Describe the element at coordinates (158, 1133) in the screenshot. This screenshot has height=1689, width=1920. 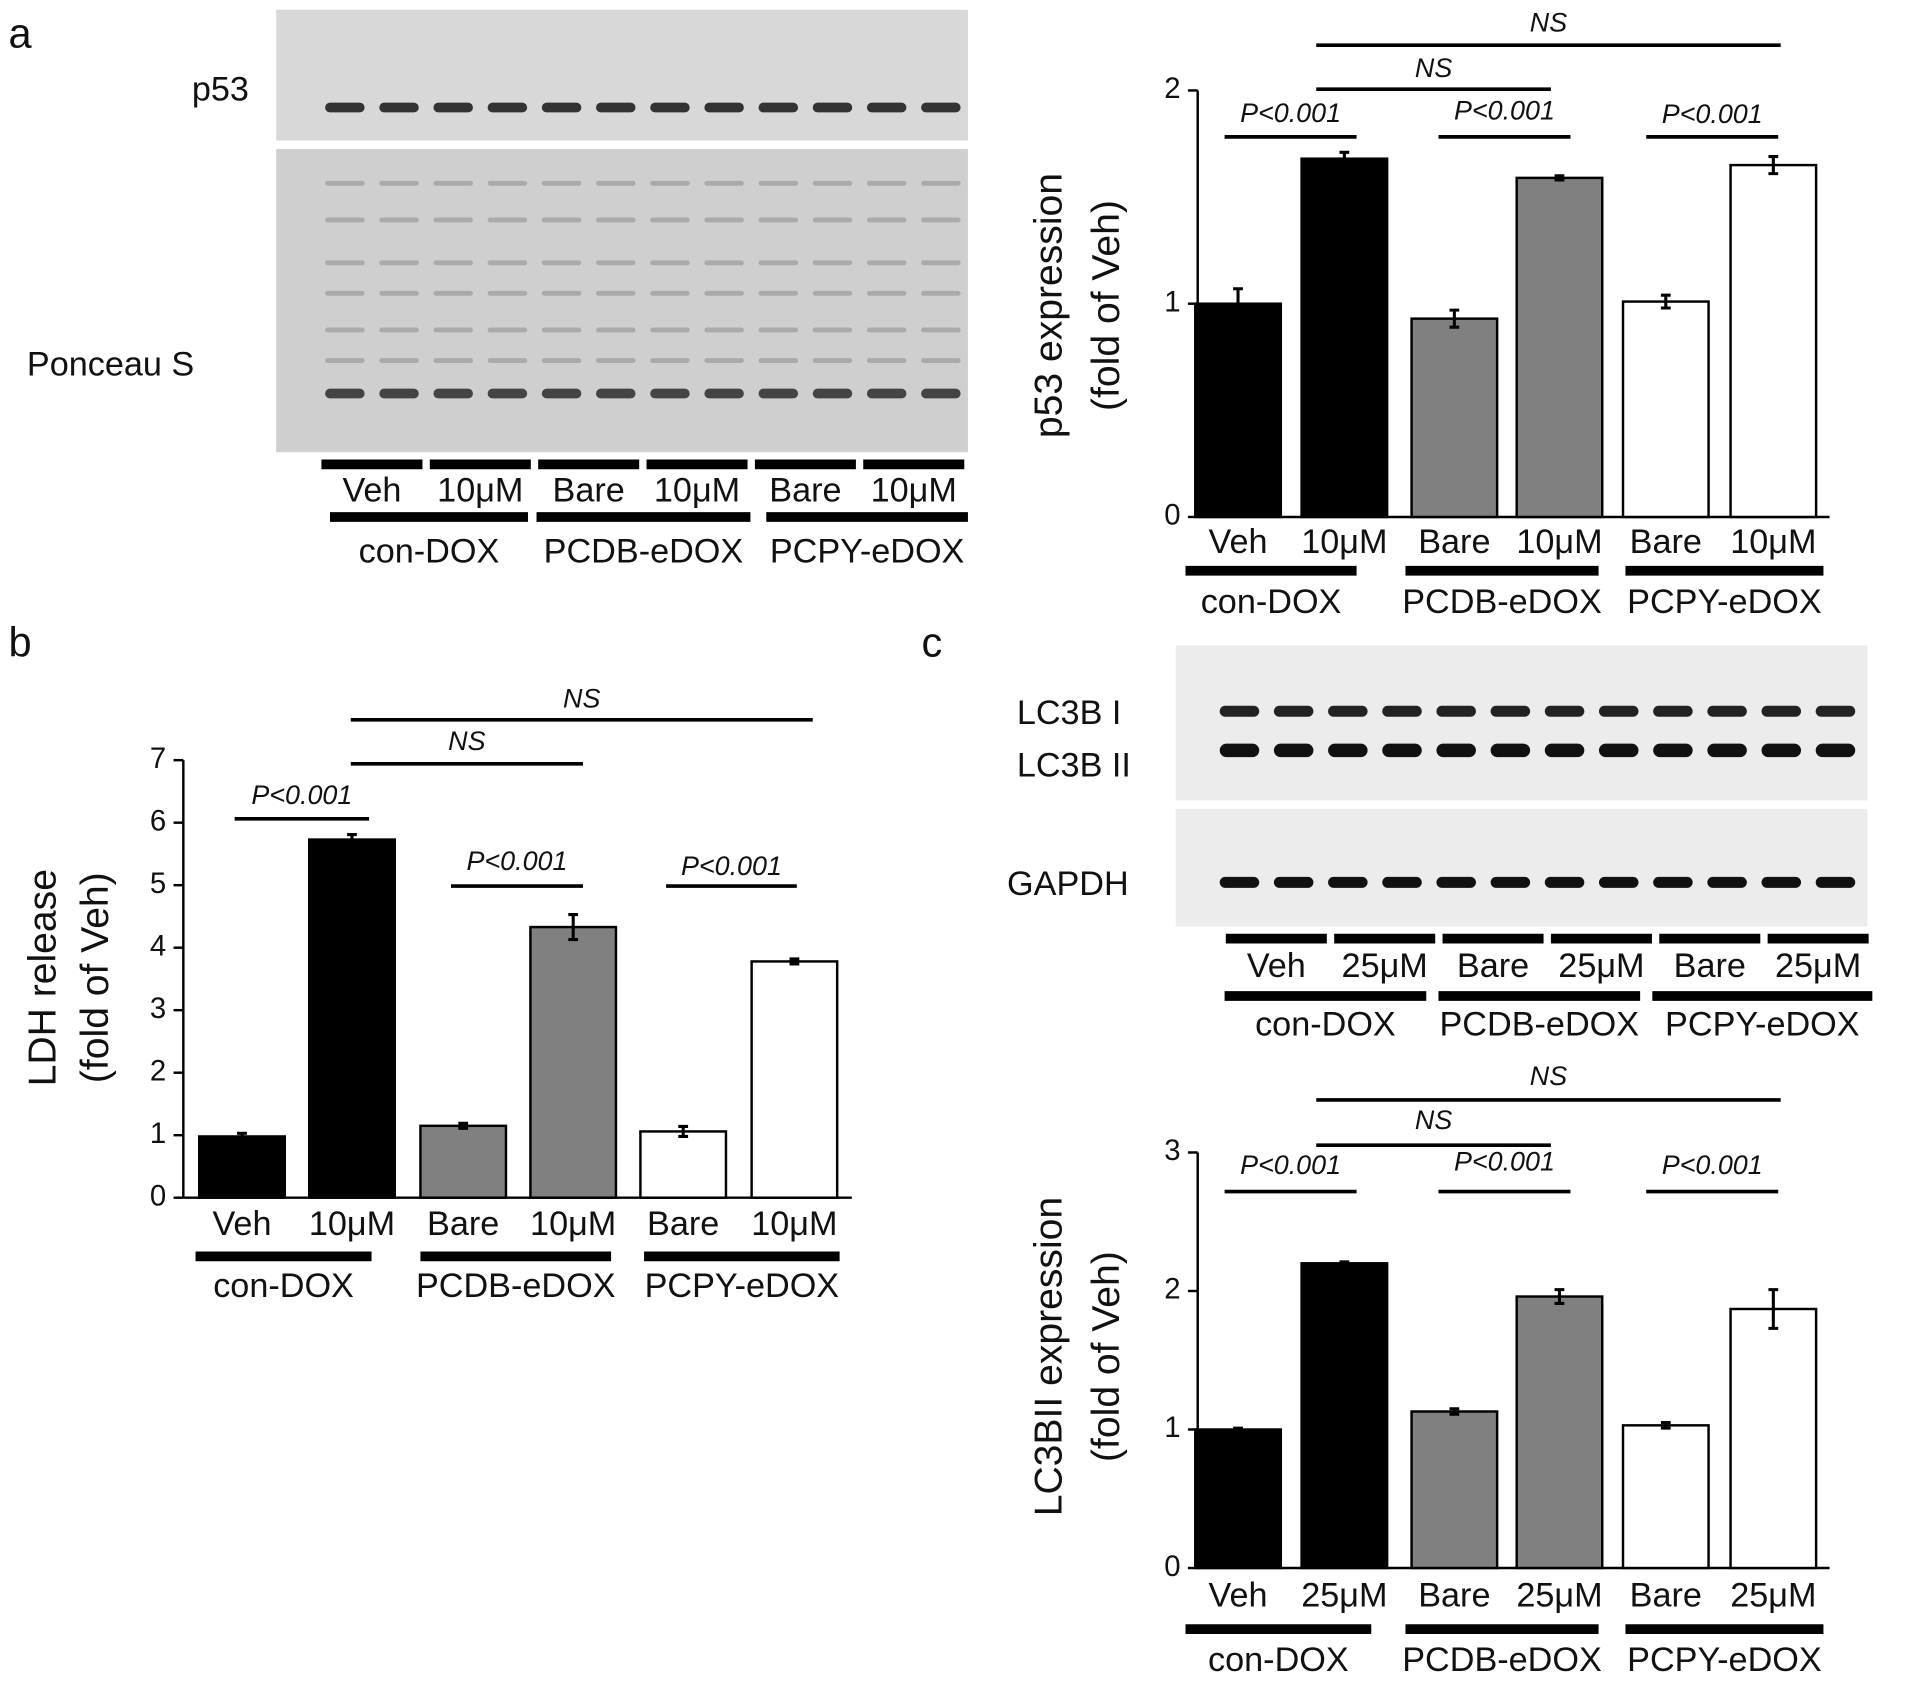
I see `y-tick-label: 1` at that location.